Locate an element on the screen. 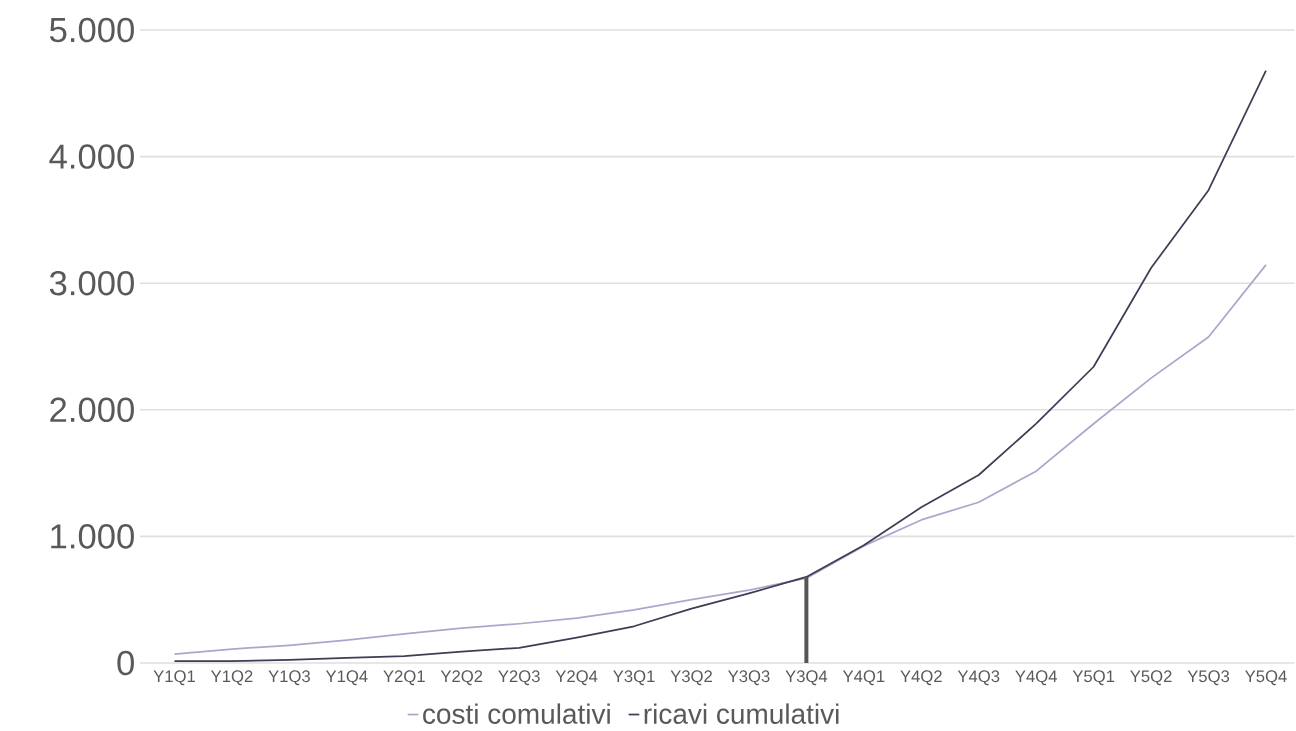  x-tick-label: Y4Q4 is located at coordinates (1036, 678).